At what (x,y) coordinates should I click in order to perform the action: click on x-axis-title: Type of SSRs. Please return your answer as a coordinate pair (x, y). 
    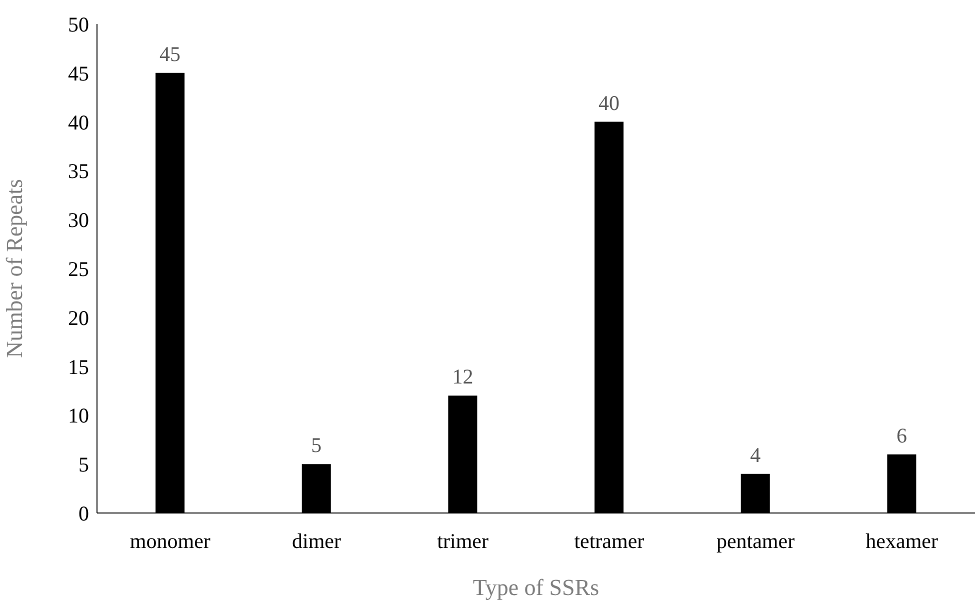
    Looking at the image, I should click on (536, 587).